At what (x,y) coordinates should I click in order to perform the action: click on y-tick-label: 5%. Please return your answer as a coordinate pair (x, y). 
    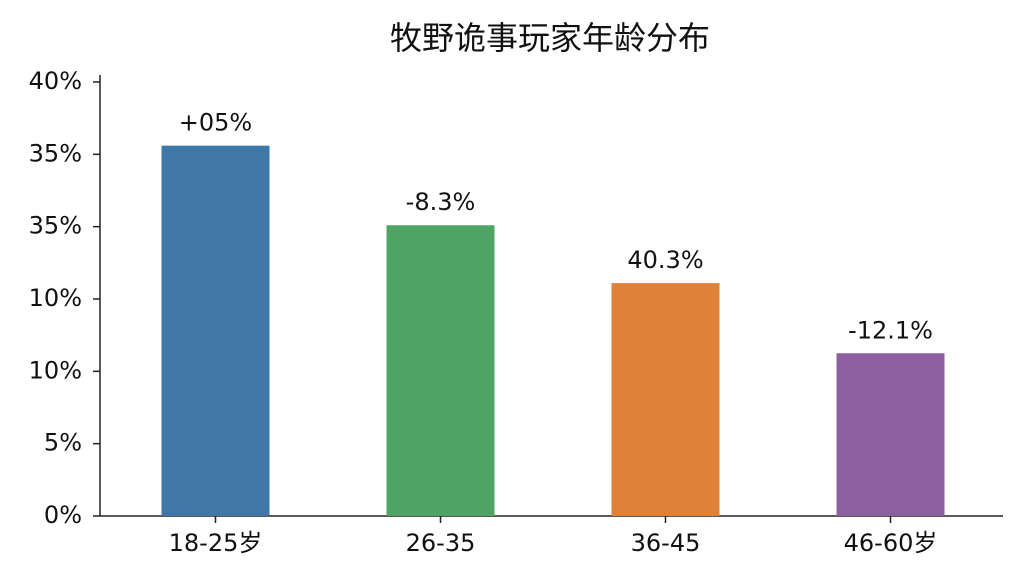
    Looking at the image, I should click on (63, 443).